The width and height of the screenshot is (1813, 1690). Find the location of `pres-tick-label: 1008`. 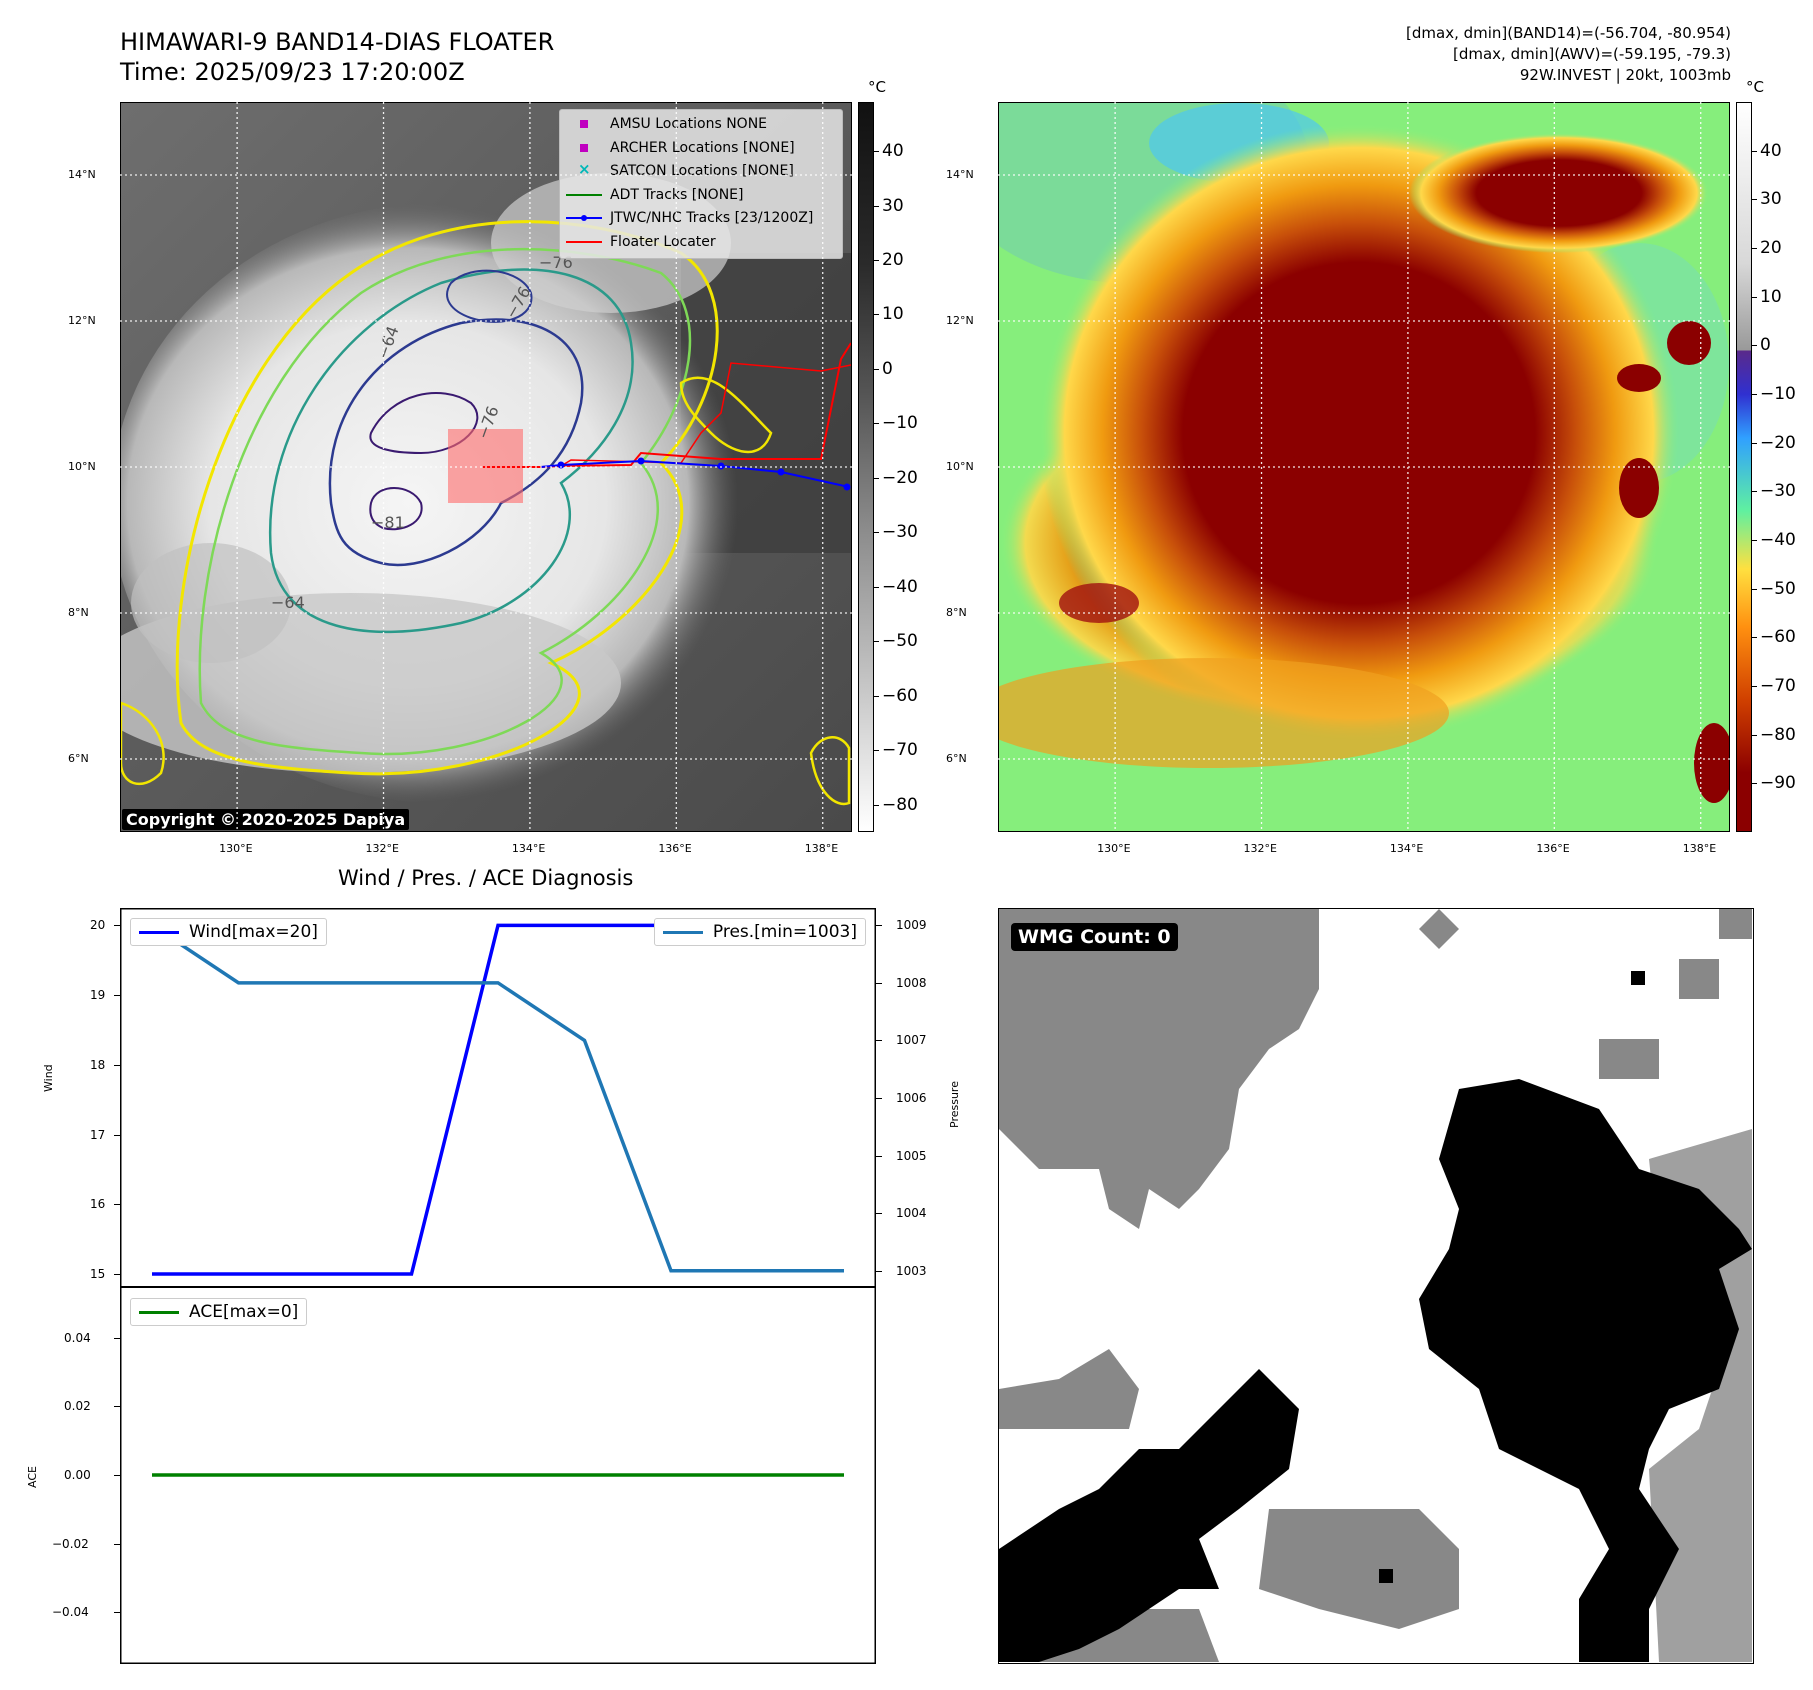

pres-tick-label: 1008 is located at coordinates (911, 982).